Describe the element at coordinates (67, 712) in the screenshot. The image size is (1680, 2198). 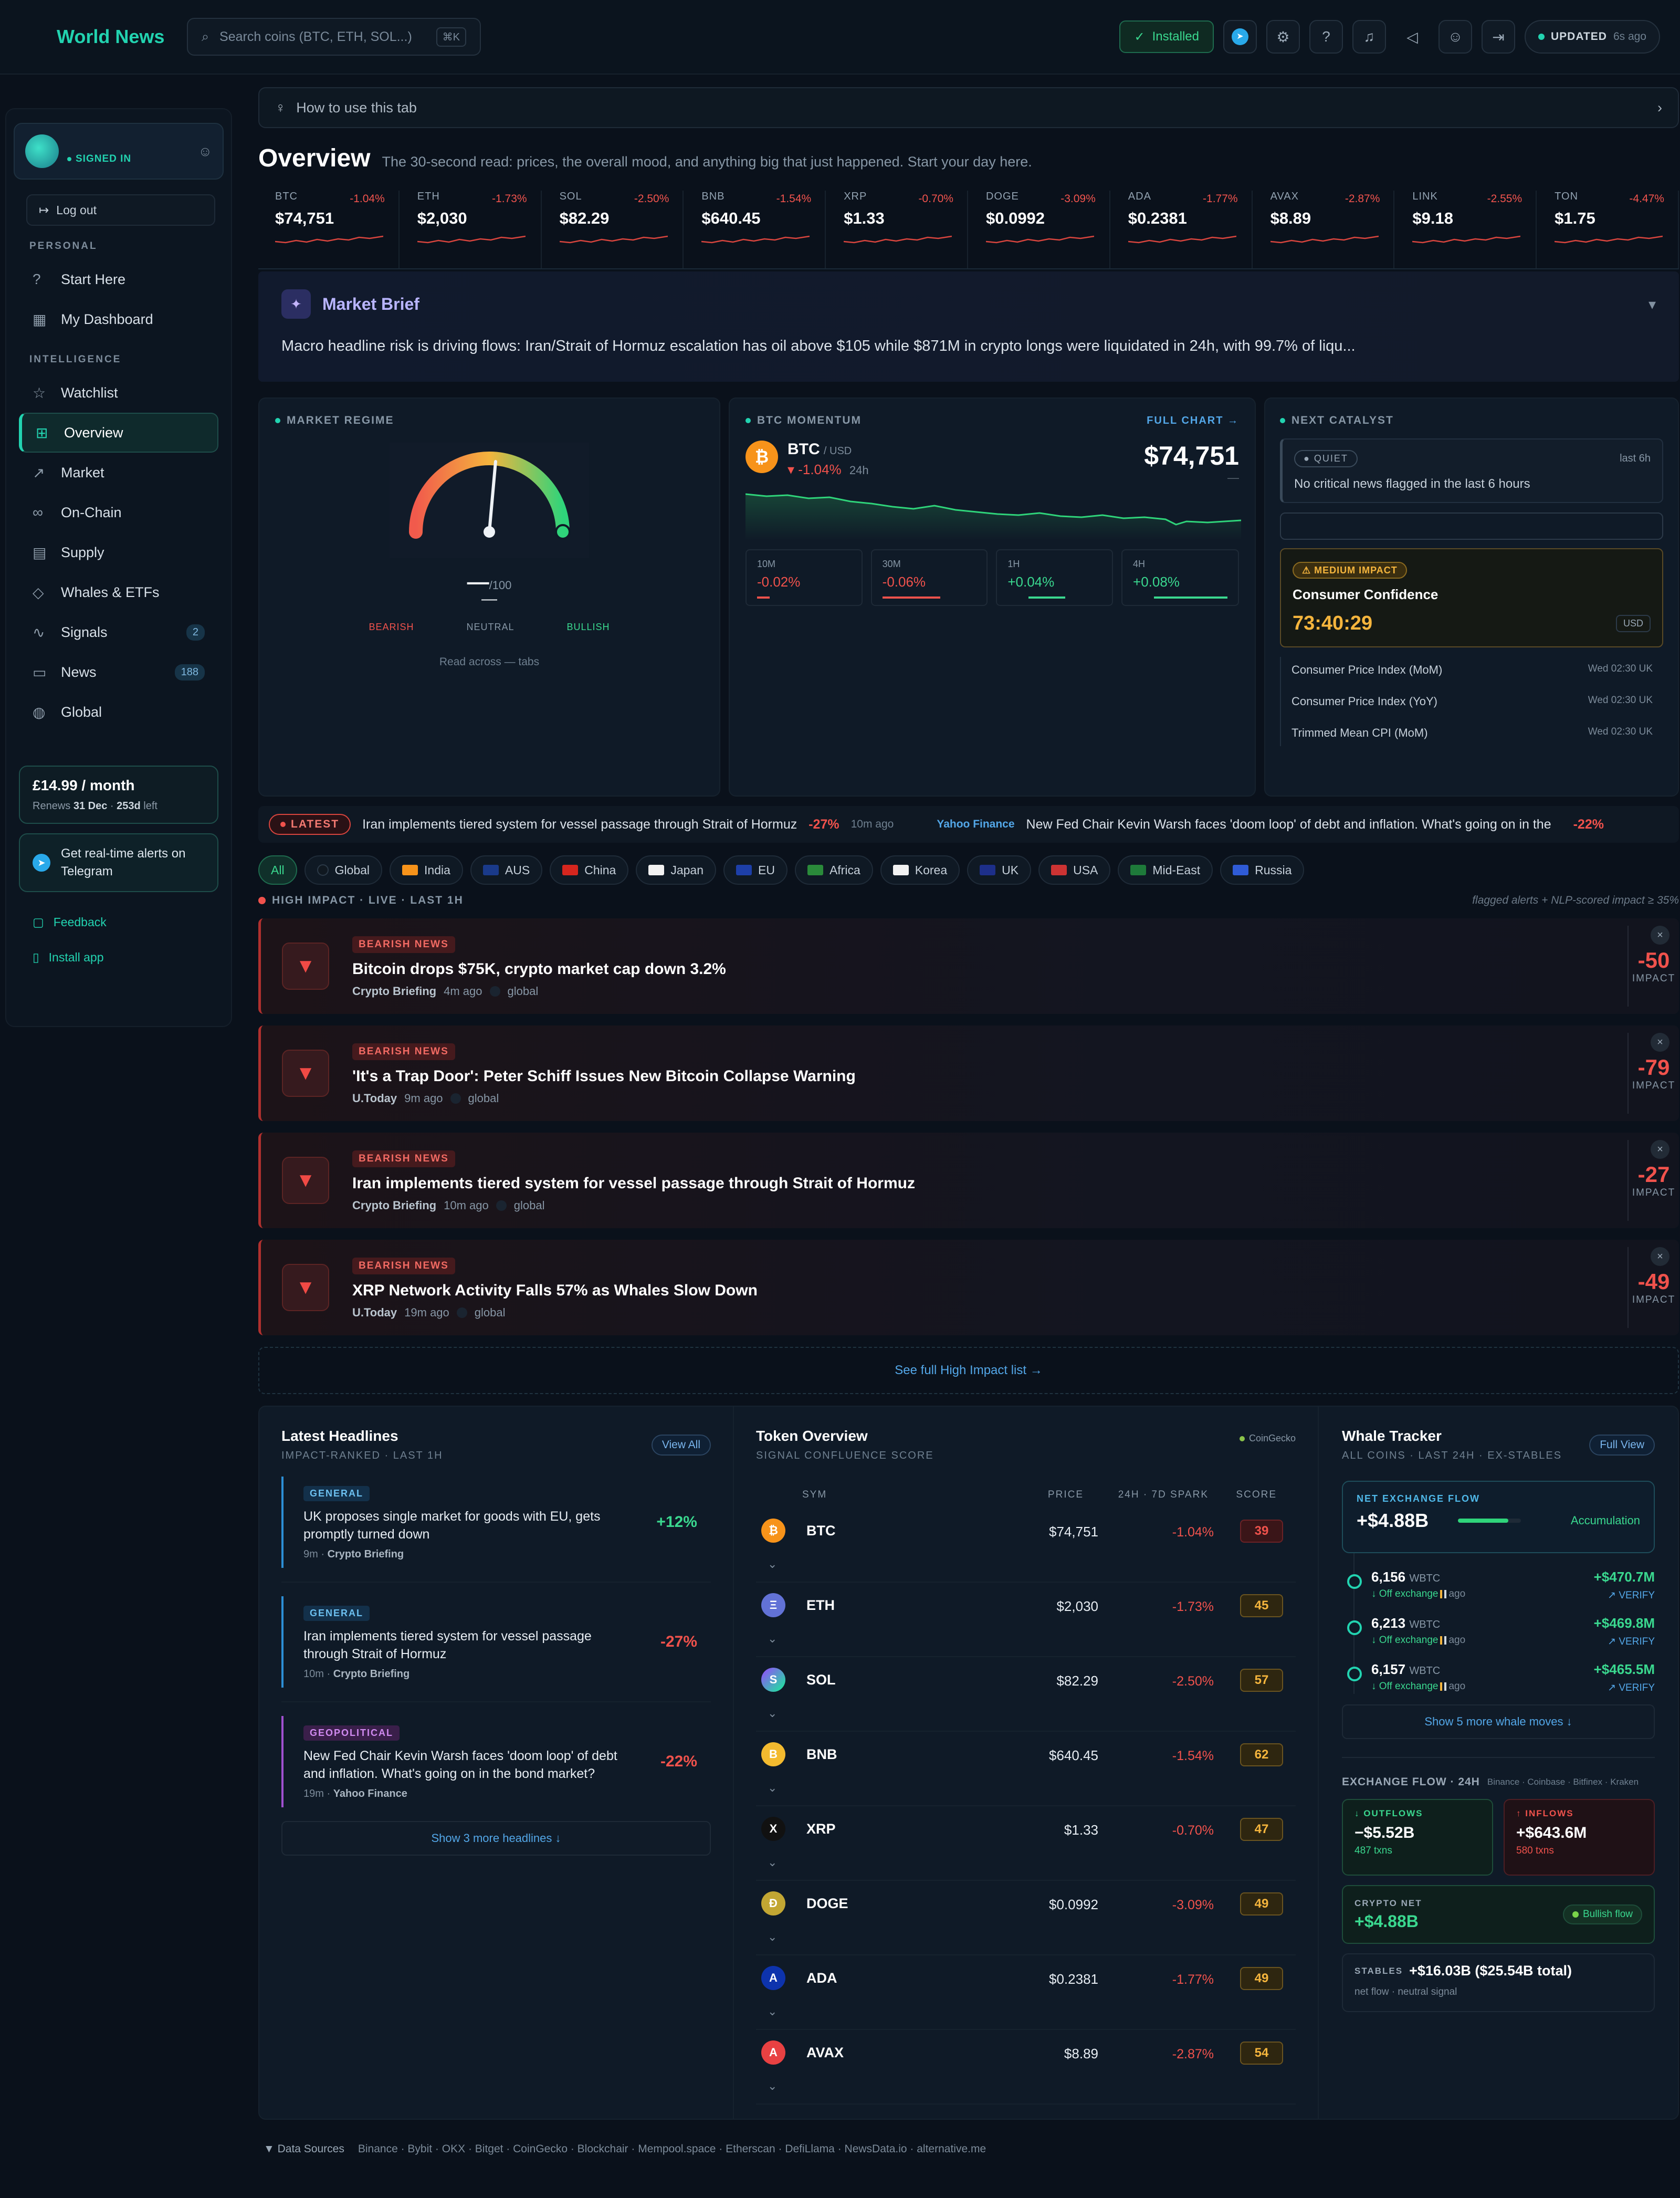
I see `sidebar-item-global: ◍ Global` at that location.